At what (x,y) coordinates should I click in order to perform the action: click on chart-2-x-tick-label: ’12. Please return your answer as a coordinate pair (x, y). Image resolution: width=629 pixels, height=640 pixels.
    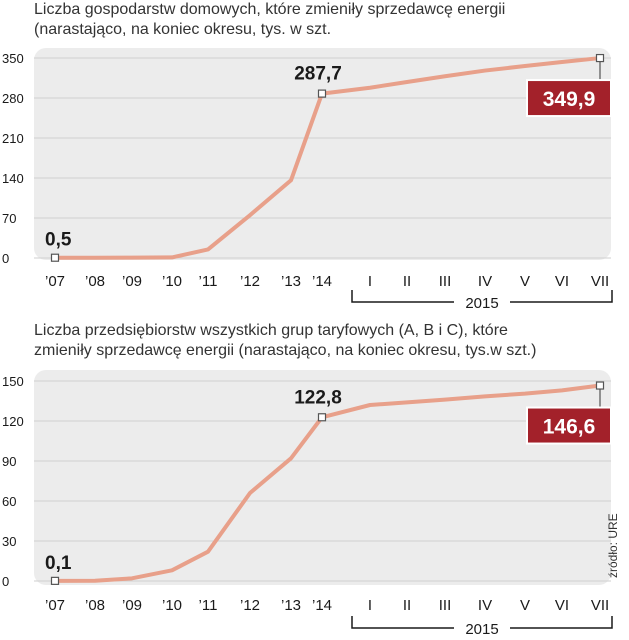
    Looking at the image, I should click on (250, 605).